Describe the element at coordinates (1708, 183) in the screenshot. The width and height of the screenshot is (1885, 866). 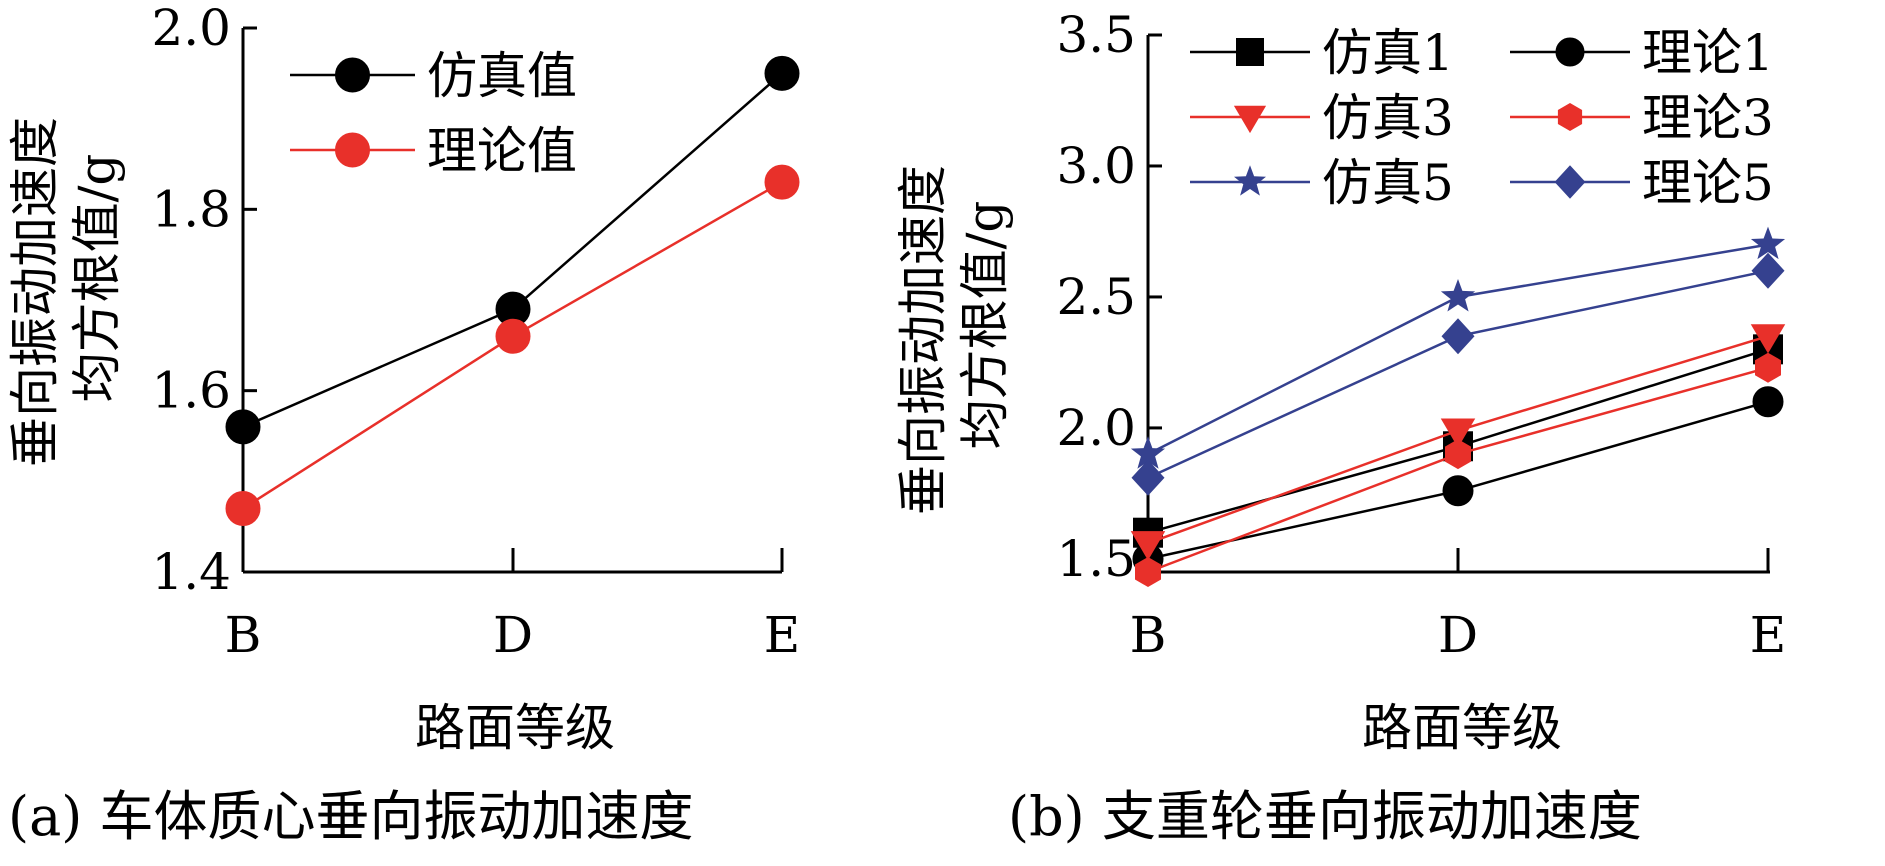
I see `b-legend-label-5: 理论5` at that location.